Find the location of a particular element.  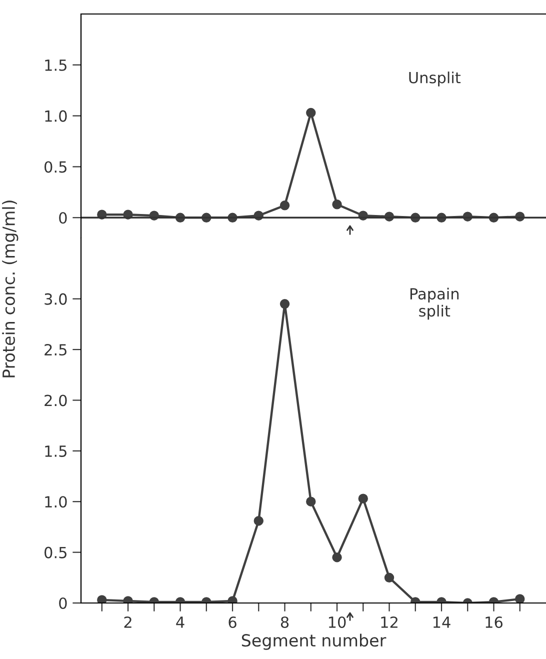

x-tick-label: 10 is located at coordinates (337, 622).